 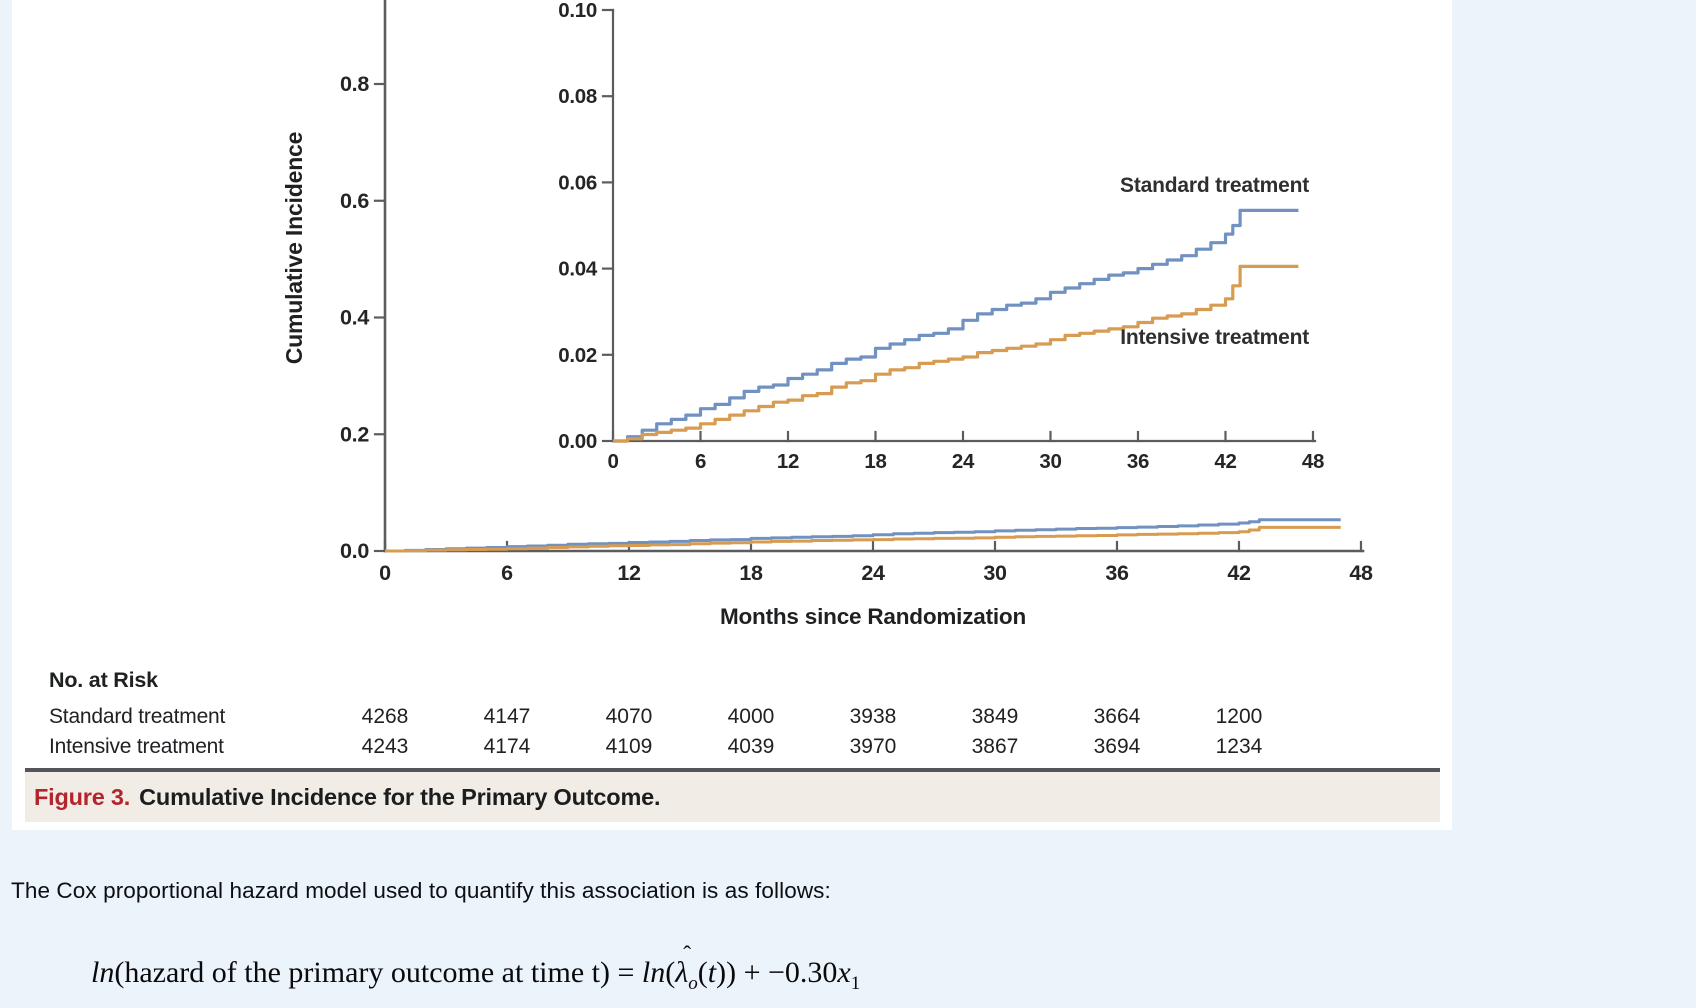 I want to click on formula-coefficient: )) + −0.30, so click(x=777, y=972).